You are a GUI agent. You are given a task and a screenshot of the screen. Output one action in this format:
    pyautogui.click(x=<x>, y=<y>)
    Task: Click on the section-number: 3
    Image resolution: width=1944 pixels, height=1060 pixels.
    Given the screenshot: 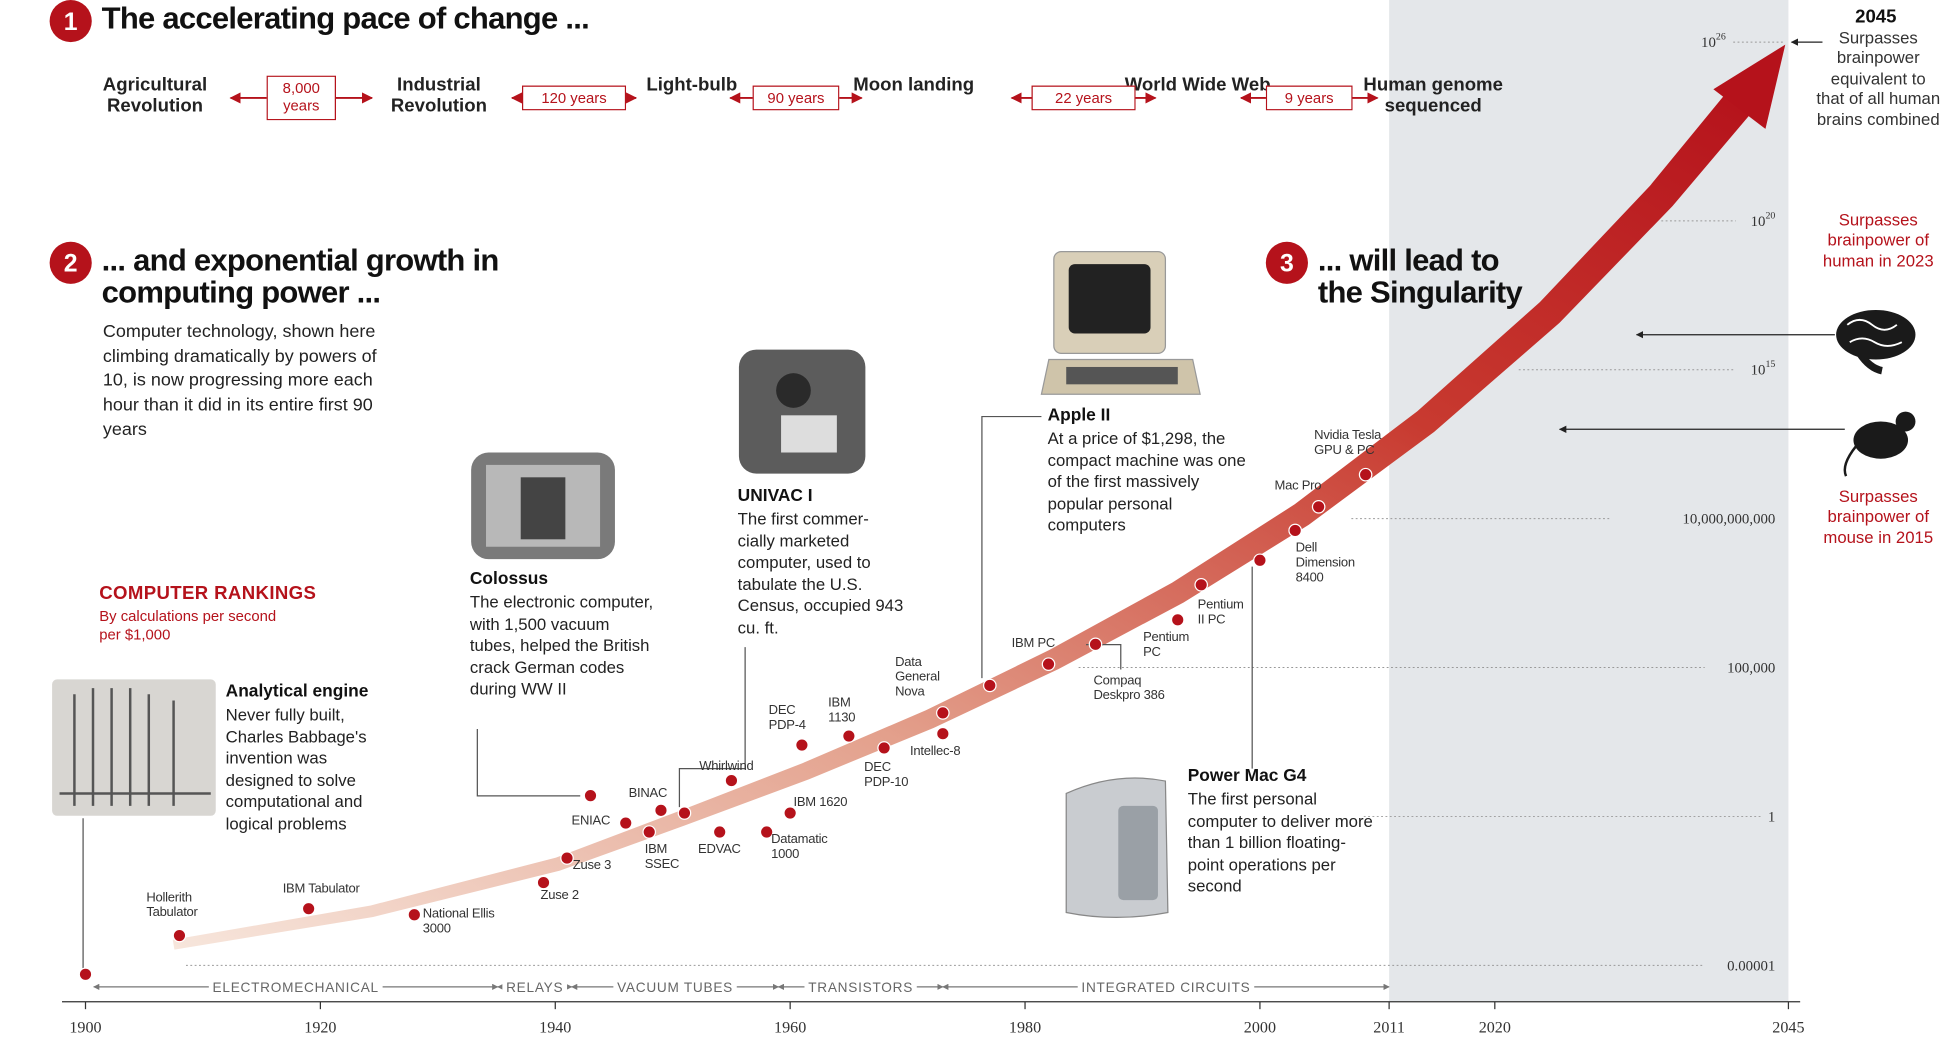 What is the action you would take?
    pyautogui.click(x=1287, y=264)
    